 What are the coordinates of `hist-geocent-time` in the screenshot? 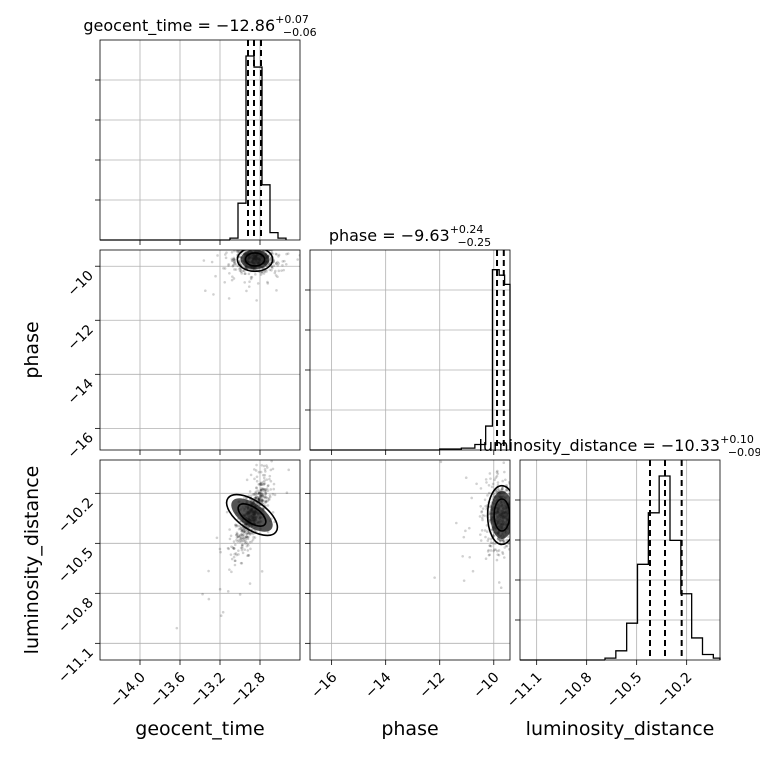 It's located at (258, 147).